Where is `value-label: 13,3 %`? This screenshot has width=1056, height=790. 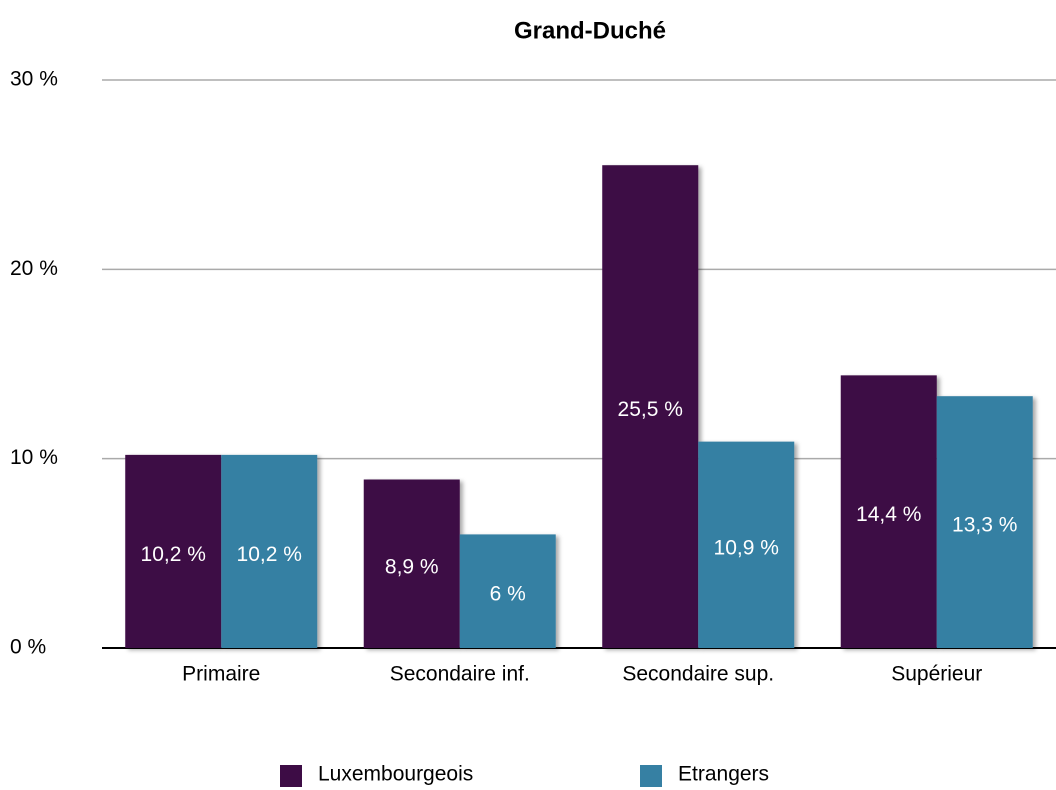
value-label: 13,3 % is located at coordinates (984, 525).